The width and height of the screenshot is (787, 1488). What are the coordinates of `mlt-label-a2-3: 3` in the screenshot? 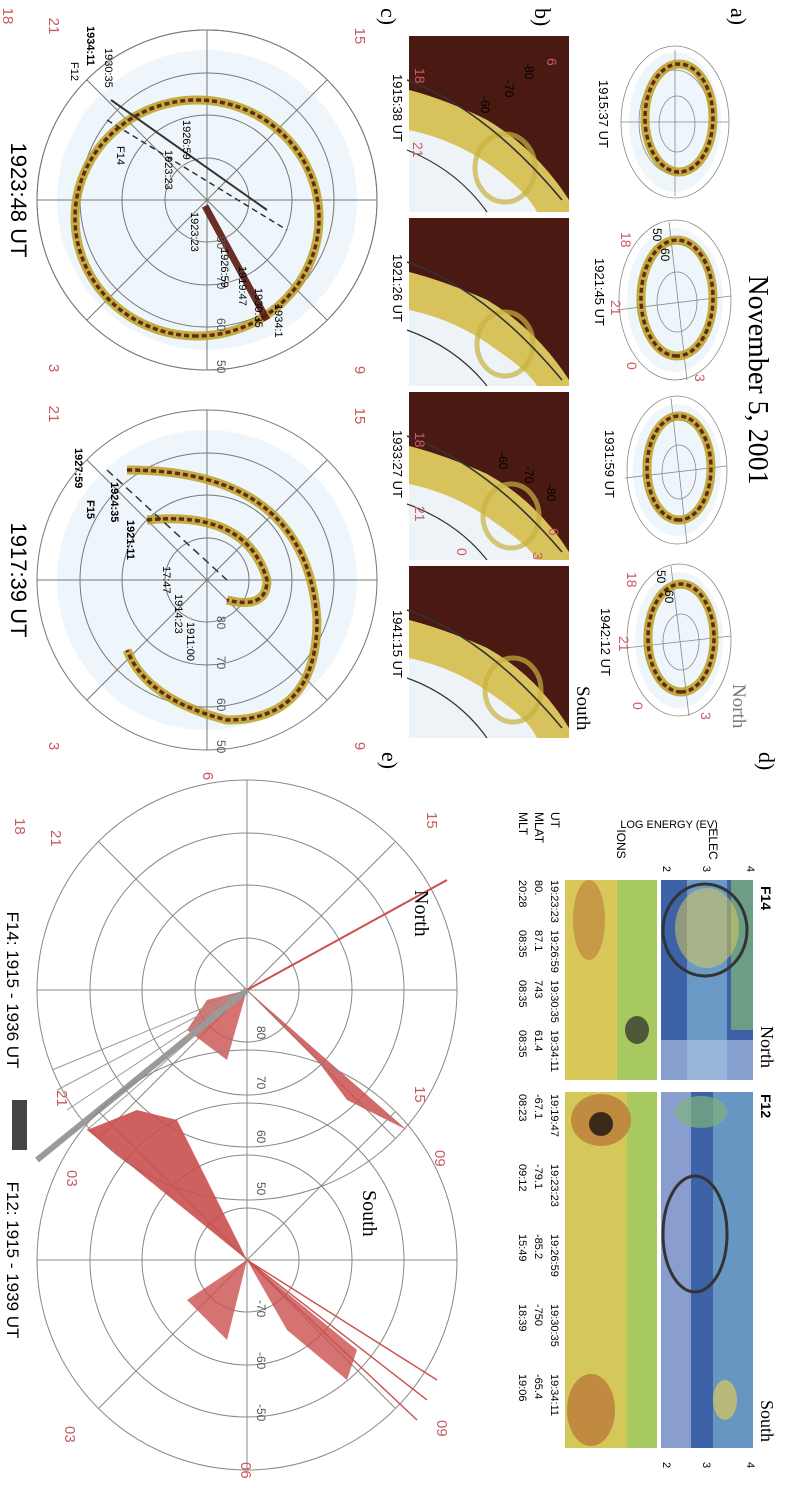 It's located at (700, 378).